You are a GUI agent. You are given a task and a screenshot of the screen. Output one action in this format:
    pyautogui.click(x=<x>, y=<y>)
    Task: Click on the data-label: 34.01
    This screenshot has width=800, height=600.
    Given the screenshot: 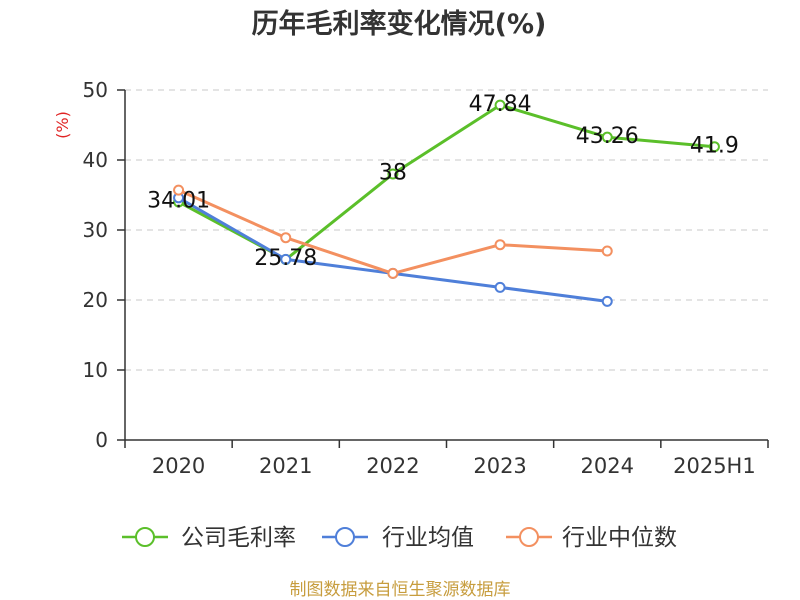 What is the action you would take?
    pyautogui.click(x=178, y=201)
    